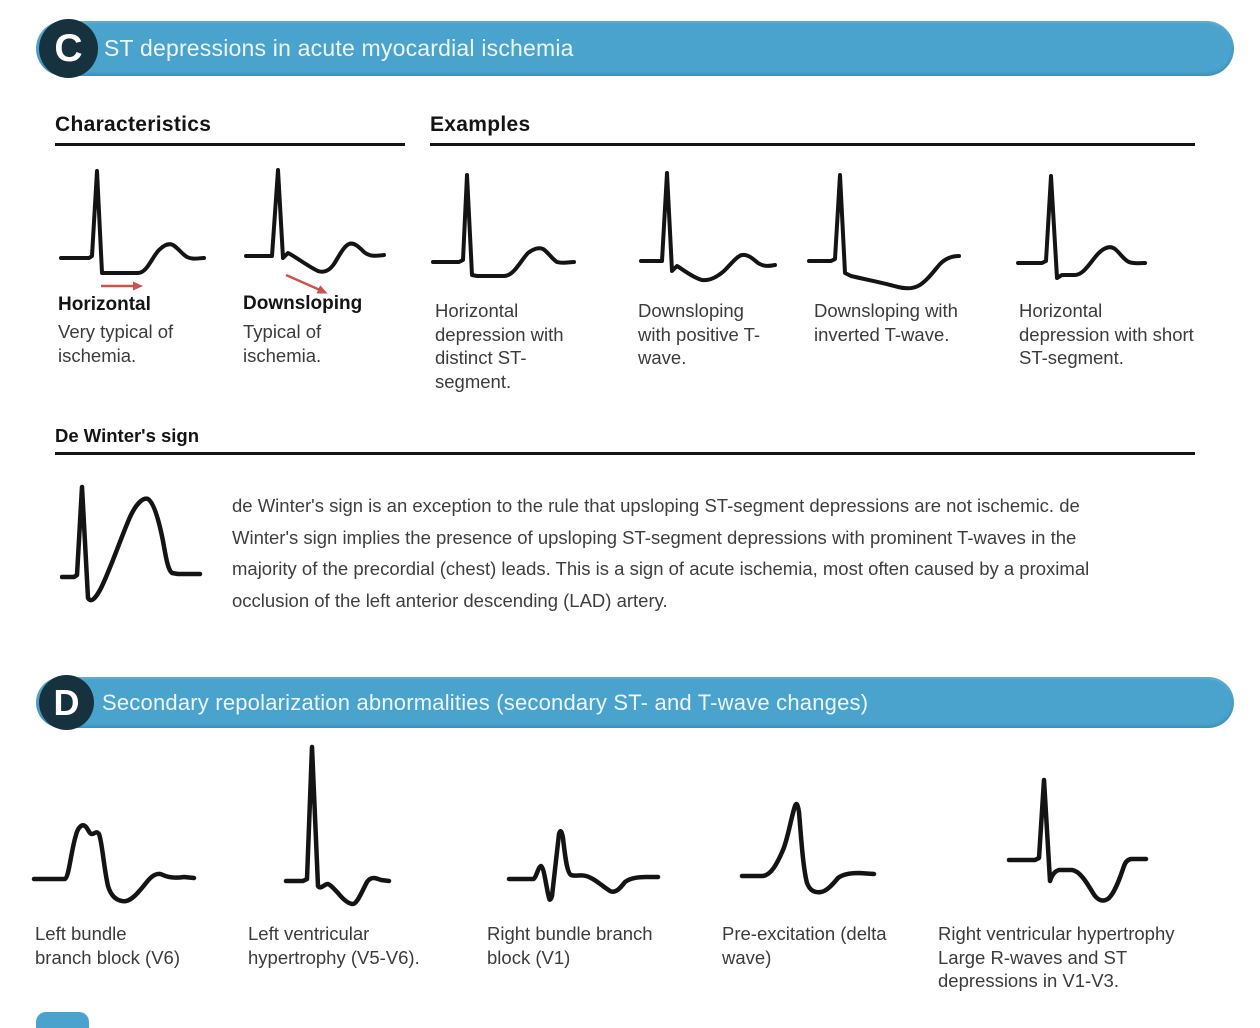 This screenshot has height=1028, width=1260. I want to click on section-c-badge: C, so click(68, 48).